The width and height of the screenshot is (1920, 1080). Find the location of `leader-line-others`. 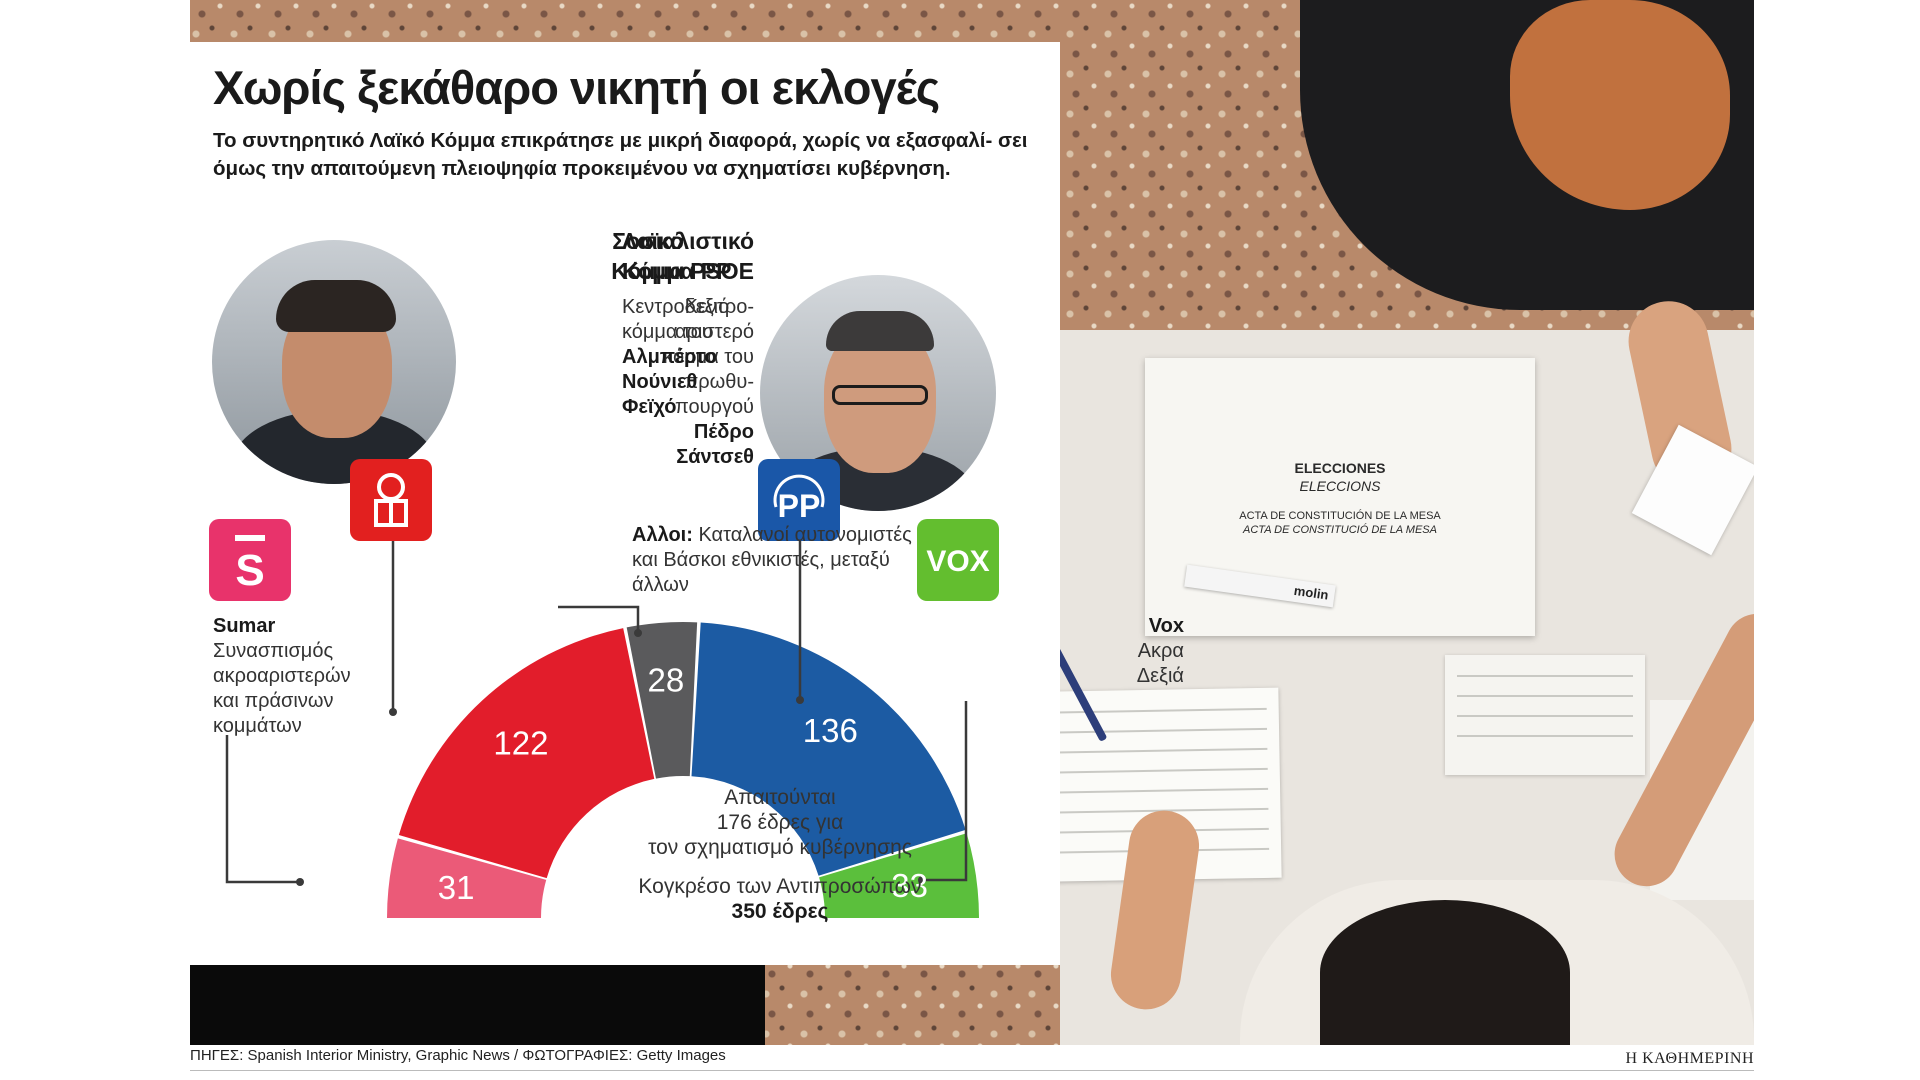

leader-line-others is located at coordinates (599, 619).